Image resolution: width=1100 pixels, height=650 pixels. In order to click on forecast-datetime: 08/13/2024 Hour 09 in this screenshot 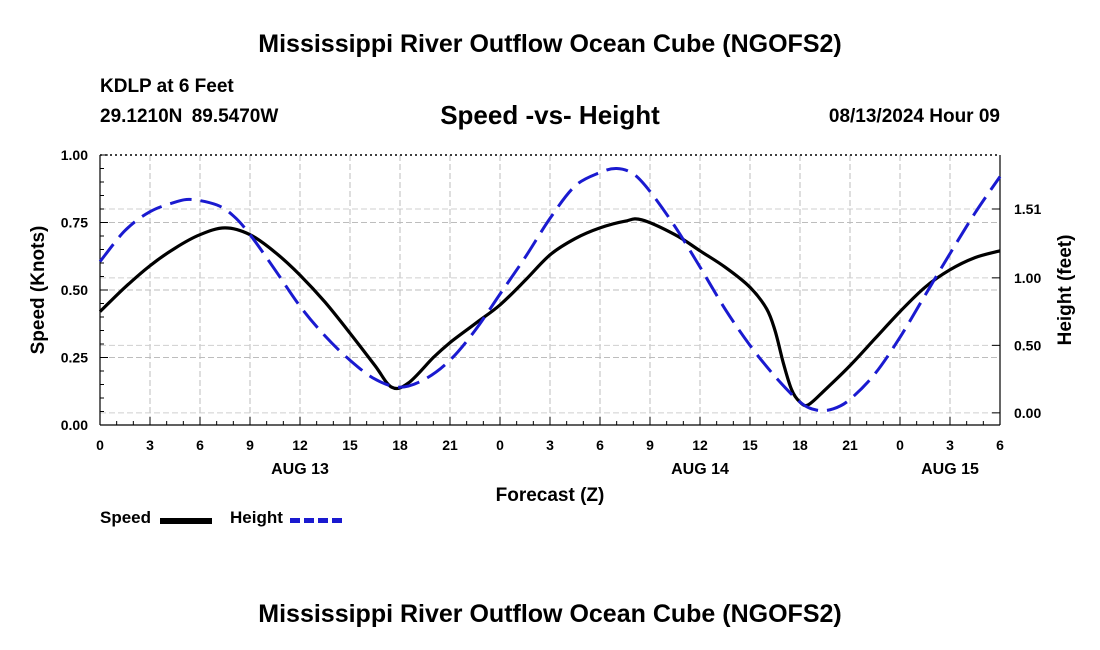, I will do `click(914, 116)`.